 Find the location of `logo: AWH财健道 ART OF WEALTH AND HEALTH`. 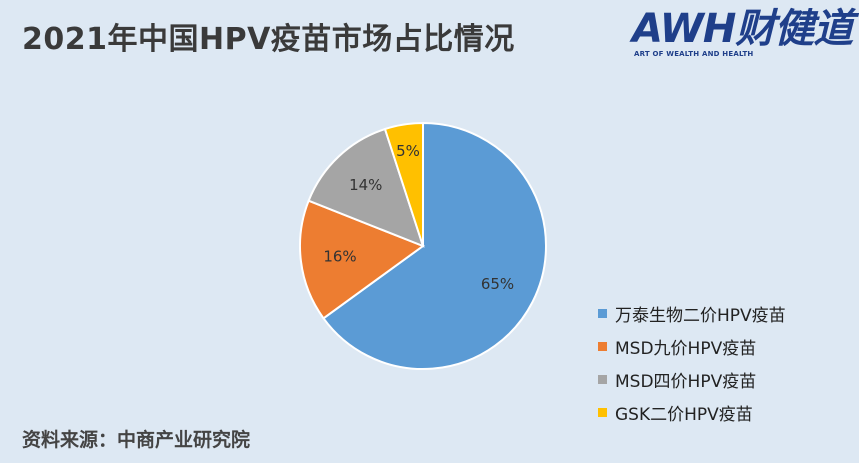

logo: AWH财健道 ART OF WEALTH AND HEALTH is located at coordinates (742, 36).